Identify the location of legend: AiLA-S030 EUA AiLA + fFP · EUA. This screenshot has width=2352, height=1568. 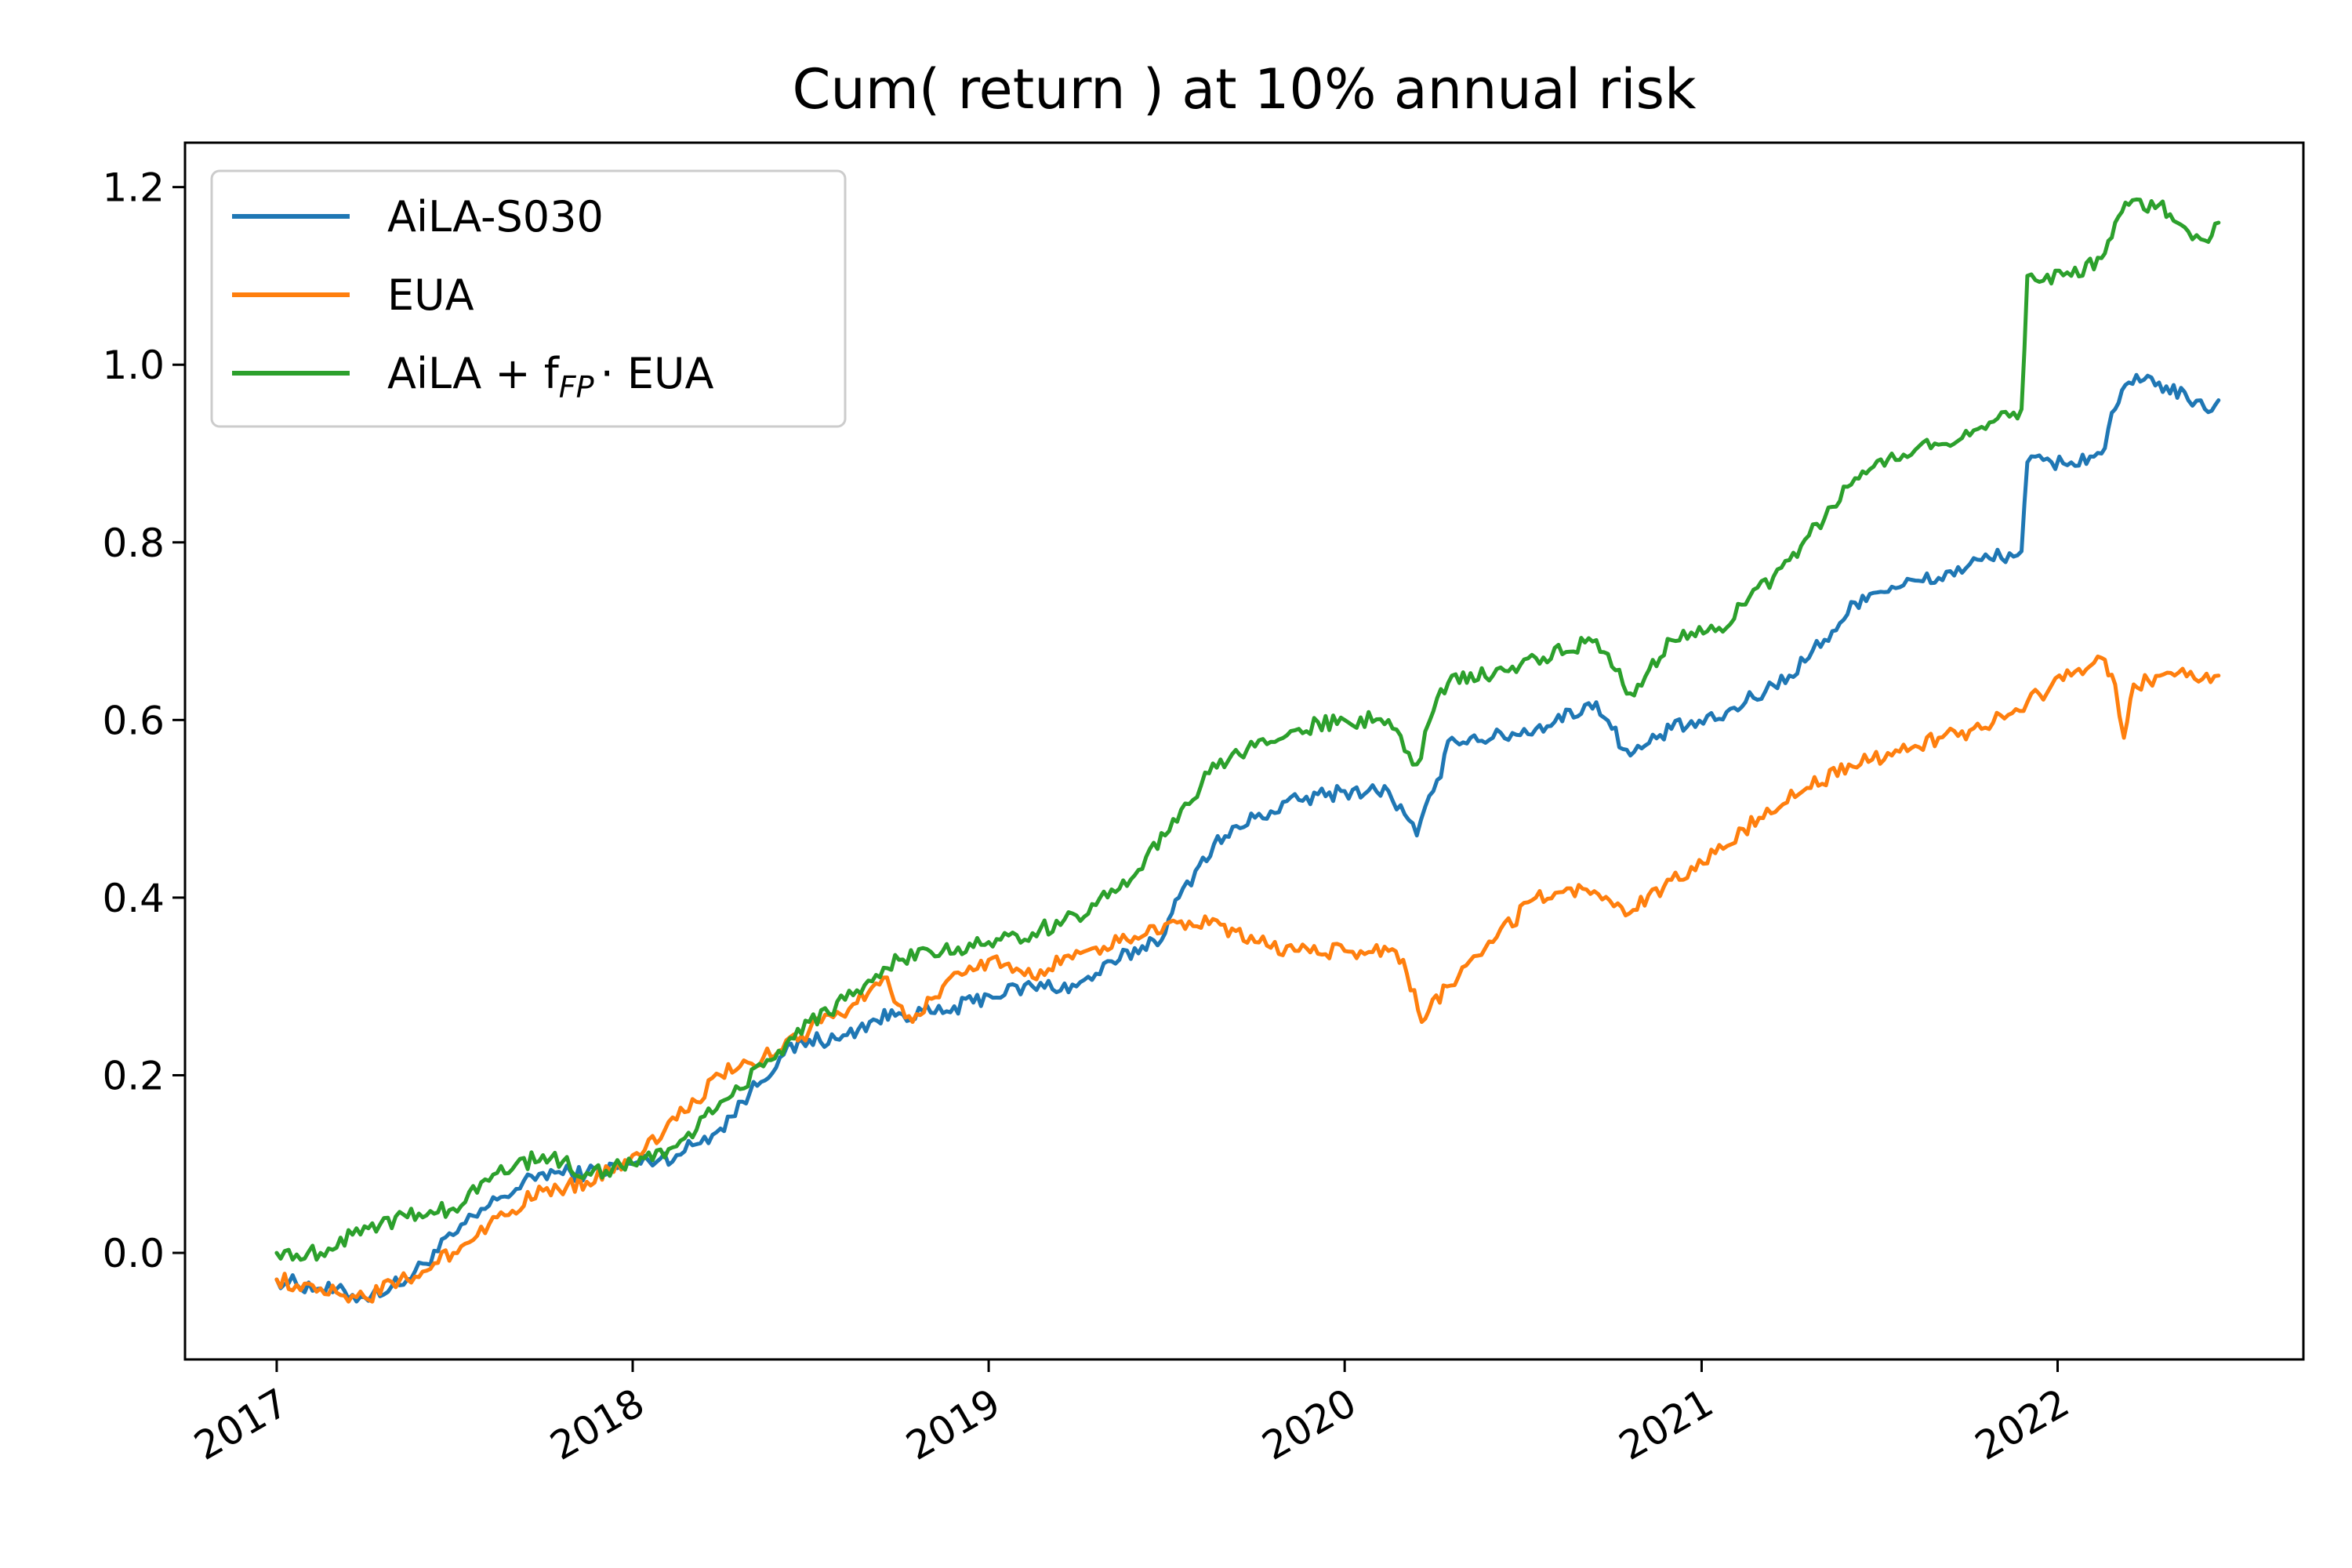
(528, 298).